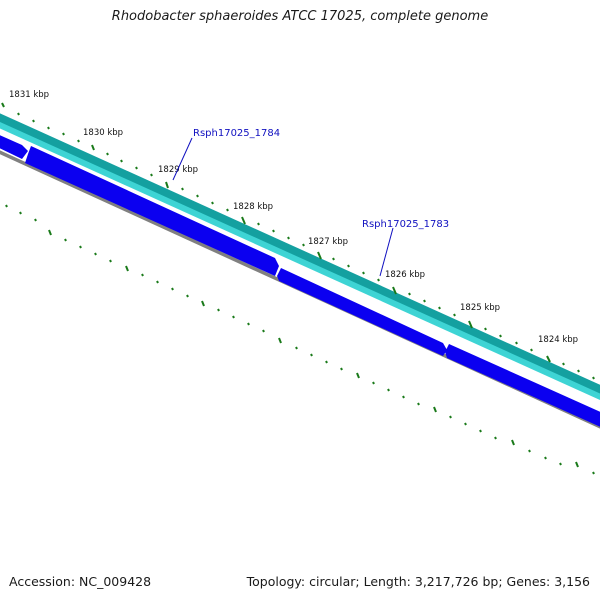  What do you see at coordinates (29, 95) in the screenshot?
I see `tick-label-1831: 1831 kbp` at bounding box center [29, 95].